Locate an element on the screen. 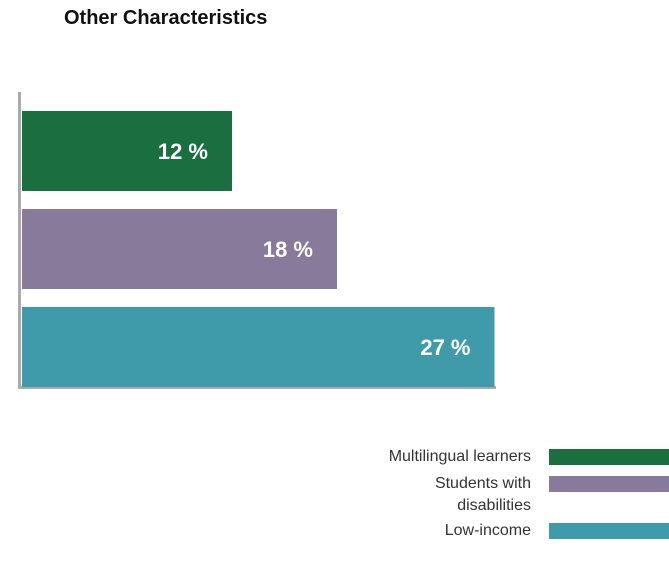 This screenshot has height=572, width=669. legend-item-low-income: Low-income is located at coordinates (557, 531).